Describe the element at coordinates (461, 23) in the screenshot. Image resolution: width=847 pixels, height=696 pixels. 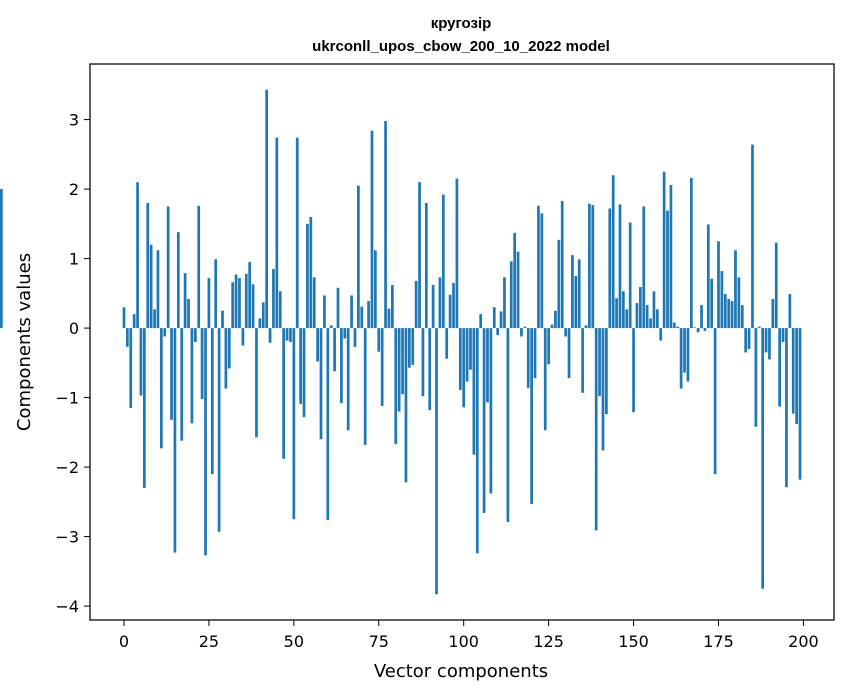
I see `chart-title: кругозір` at that location.